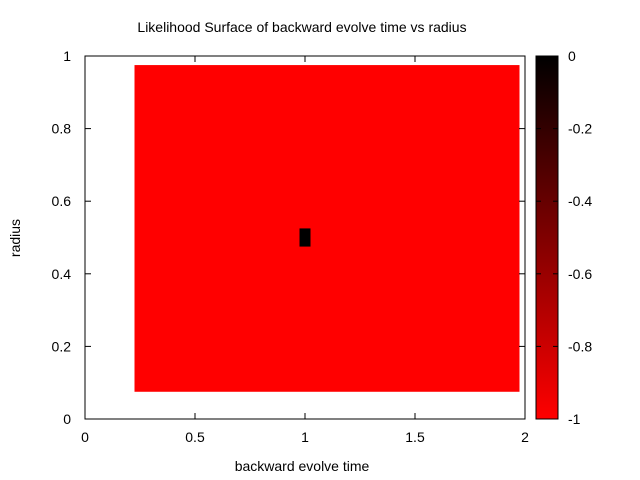  What do you see at coordinates (563, 237) in the screenshot?
I see `colorbar: 0 -0.2 -0.4 -0.6 -0.8 -1` at bounding box center [563, 237].